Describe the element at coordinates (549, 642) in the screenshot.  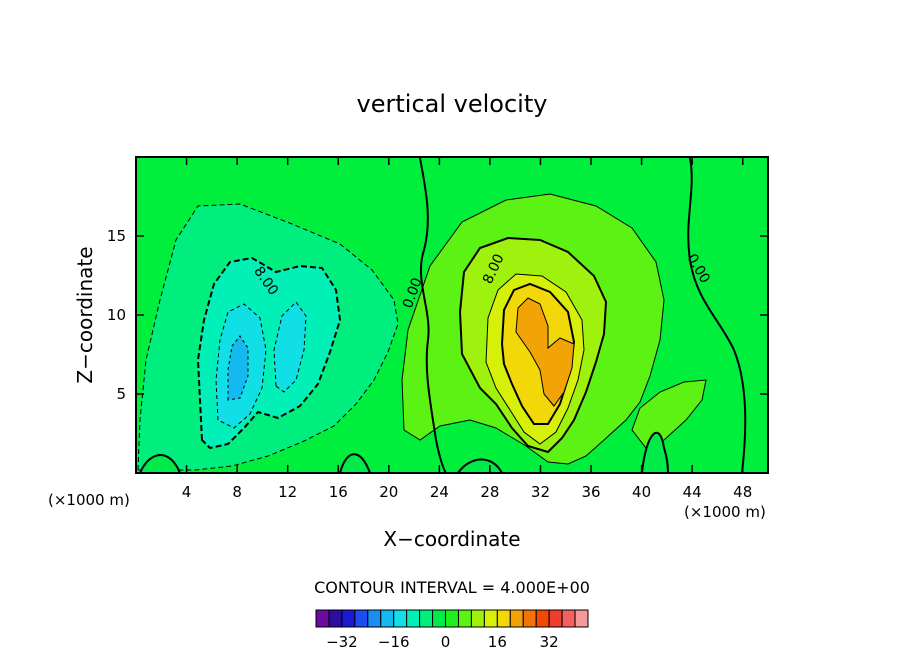
I see `colorbar-tick-label: 32` at that location.